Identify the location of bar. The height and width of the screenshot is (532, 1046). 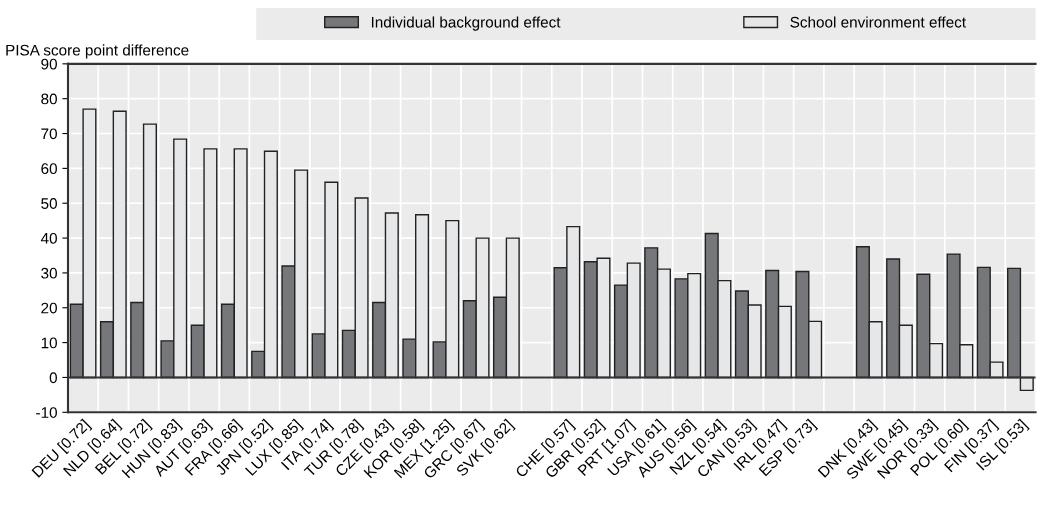
(1014, 323).